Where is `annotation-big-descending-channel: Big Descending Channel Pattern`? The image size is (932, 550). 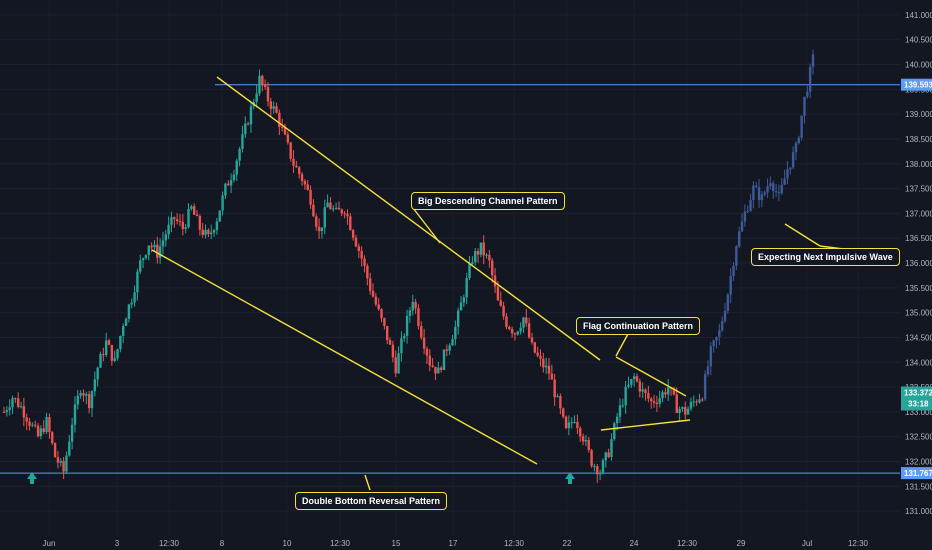
annotation-big-descending-channel: Big Descending Channel Pattern is located at coordinates (488, 201).